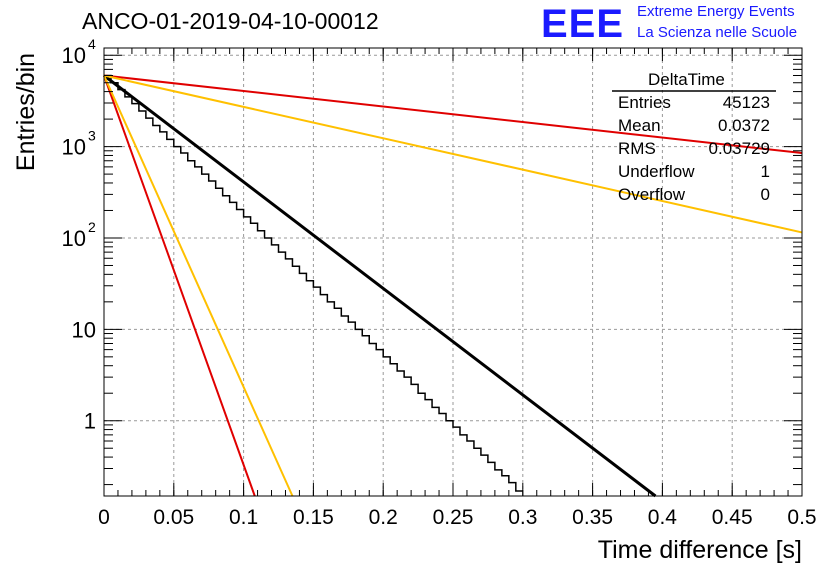  I want to click on stat-label-rms: RMS, so click(637, 148).